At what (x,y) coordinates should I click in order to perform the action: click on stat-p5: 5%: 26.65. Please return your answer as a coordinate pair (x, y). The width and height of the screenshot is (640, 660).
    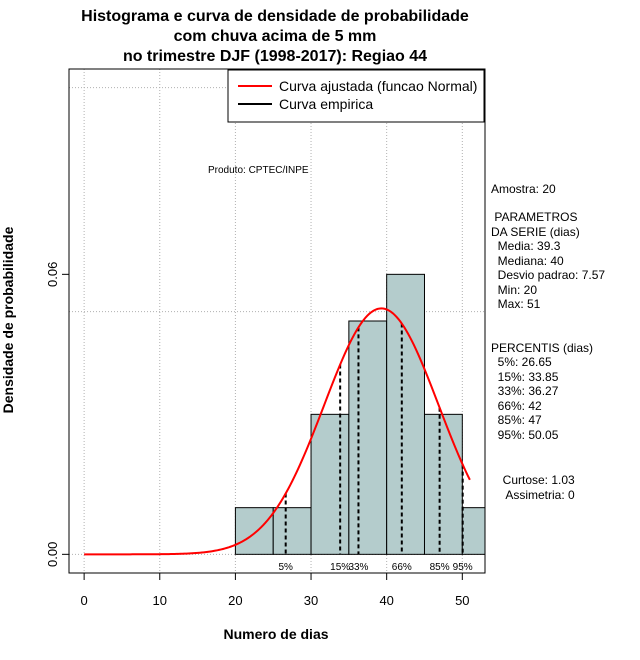
    Looking at the image, I should click on (521, 362).